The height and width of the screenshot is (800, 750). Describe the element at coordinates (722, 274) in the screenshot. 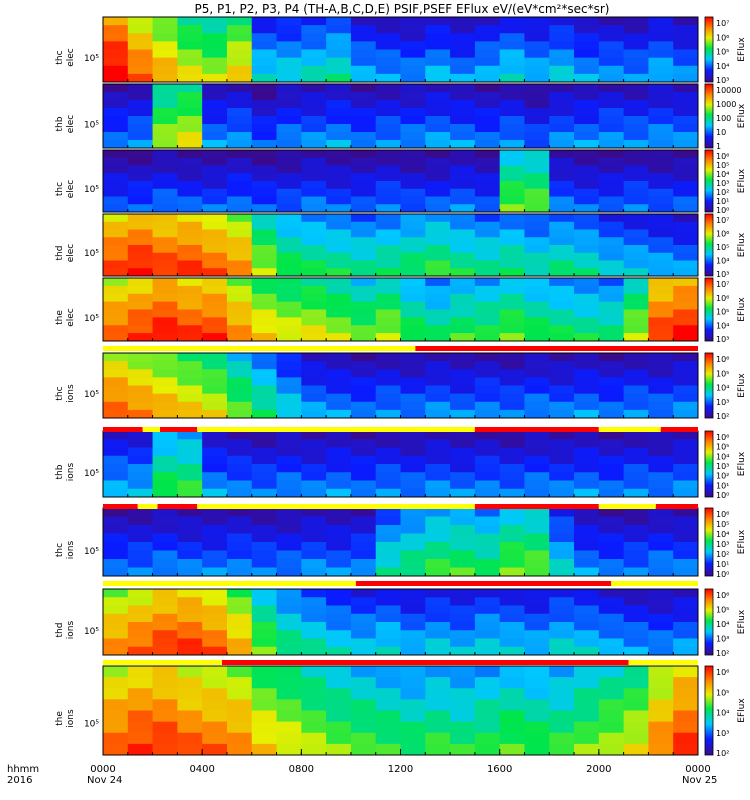

I see `colorbar-tick-label: 10³` at that location.